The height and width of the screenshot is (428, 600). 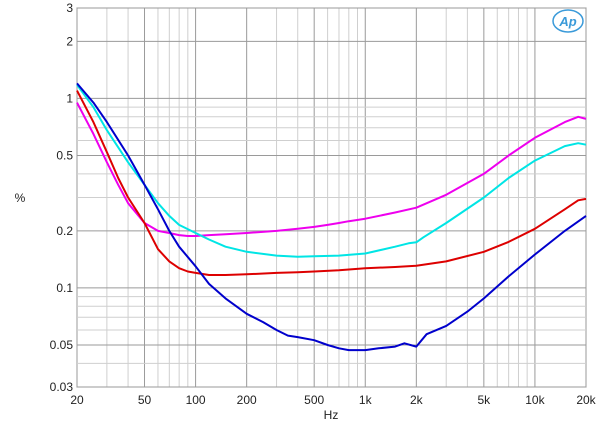 I want to click on x-tick-labels: 20 50 100 200 500 1k 2k 5k 10k 20k, so click(x=333, y=400).